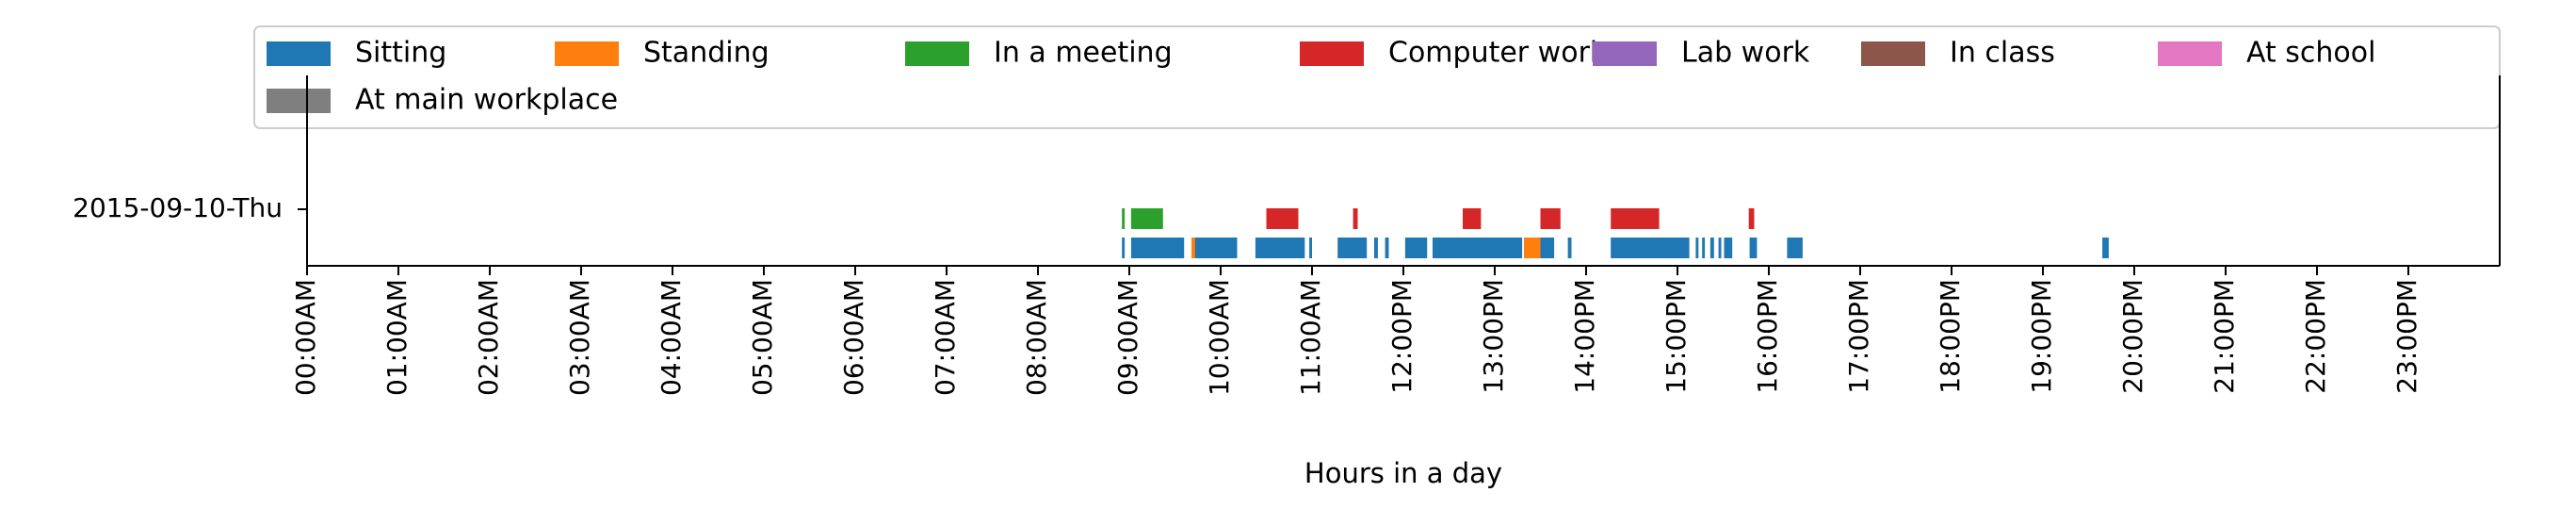 This screenshot has height=509, width=2576. What do you see at coordinates (1584, 336) in the screenshot?
I see `x-tick-label: 14:00PM` at bounding box center [1584, 336].